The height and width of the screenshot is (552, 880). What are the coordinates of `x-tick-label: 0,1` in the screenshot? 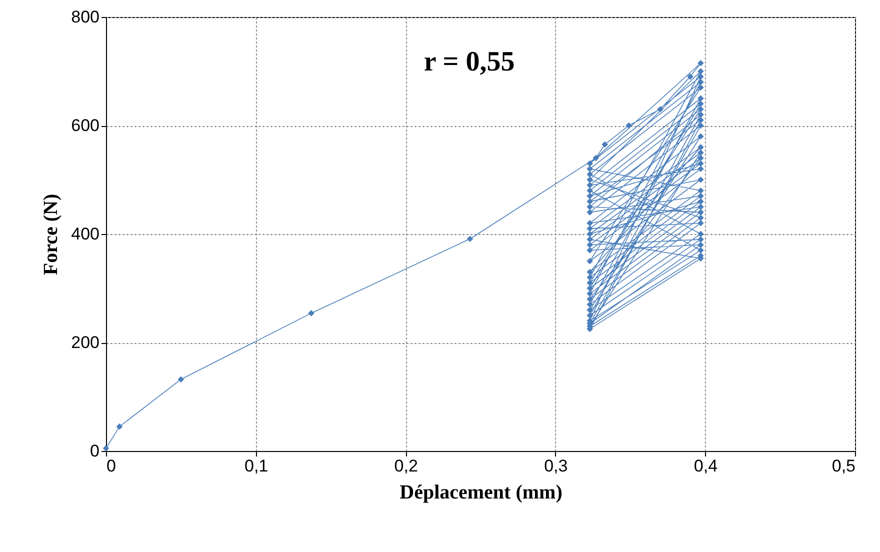 It's located at (256, 466).